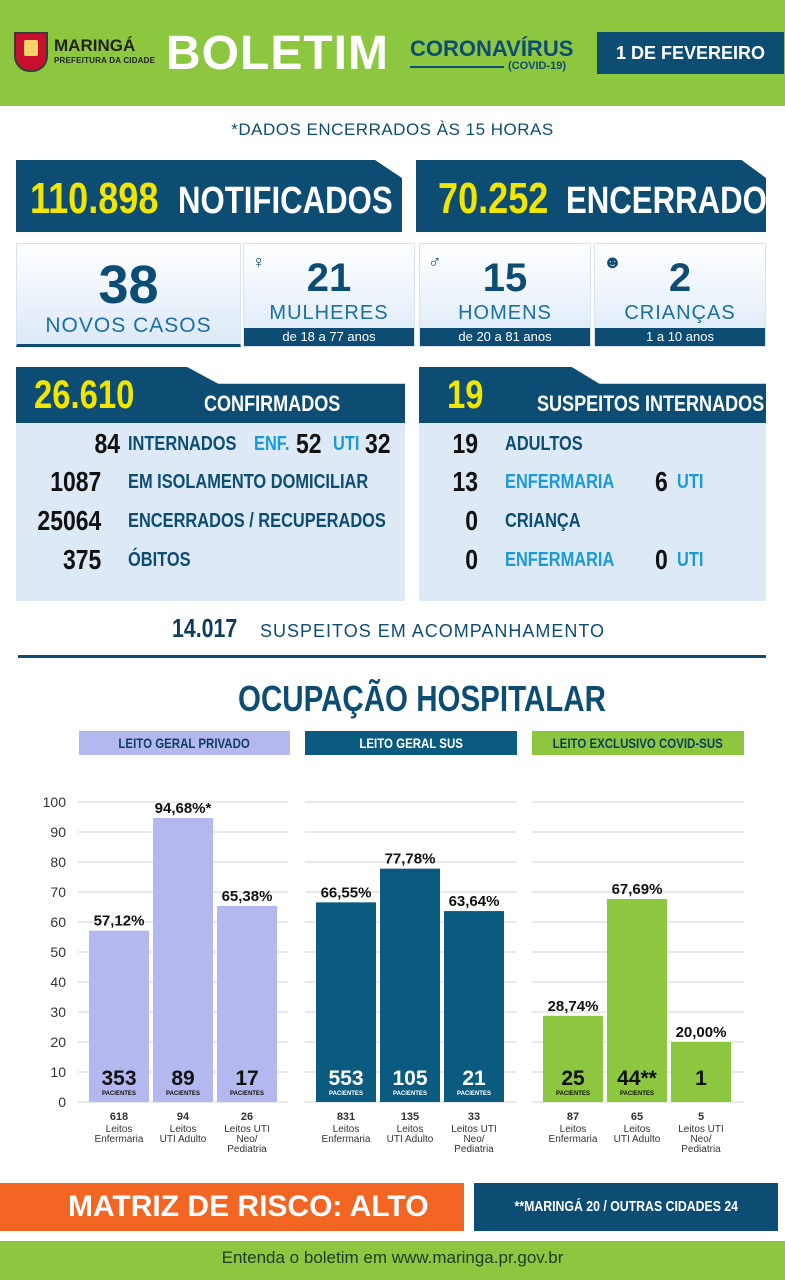 The height and width of the screenshot is (1280, 785). What do you see at coordinates (248, 1206) in the screenshot?
I see `risk-matrix-label: MATRIZ DE RISCO: ALTO` at bounding box center [248, 1206].